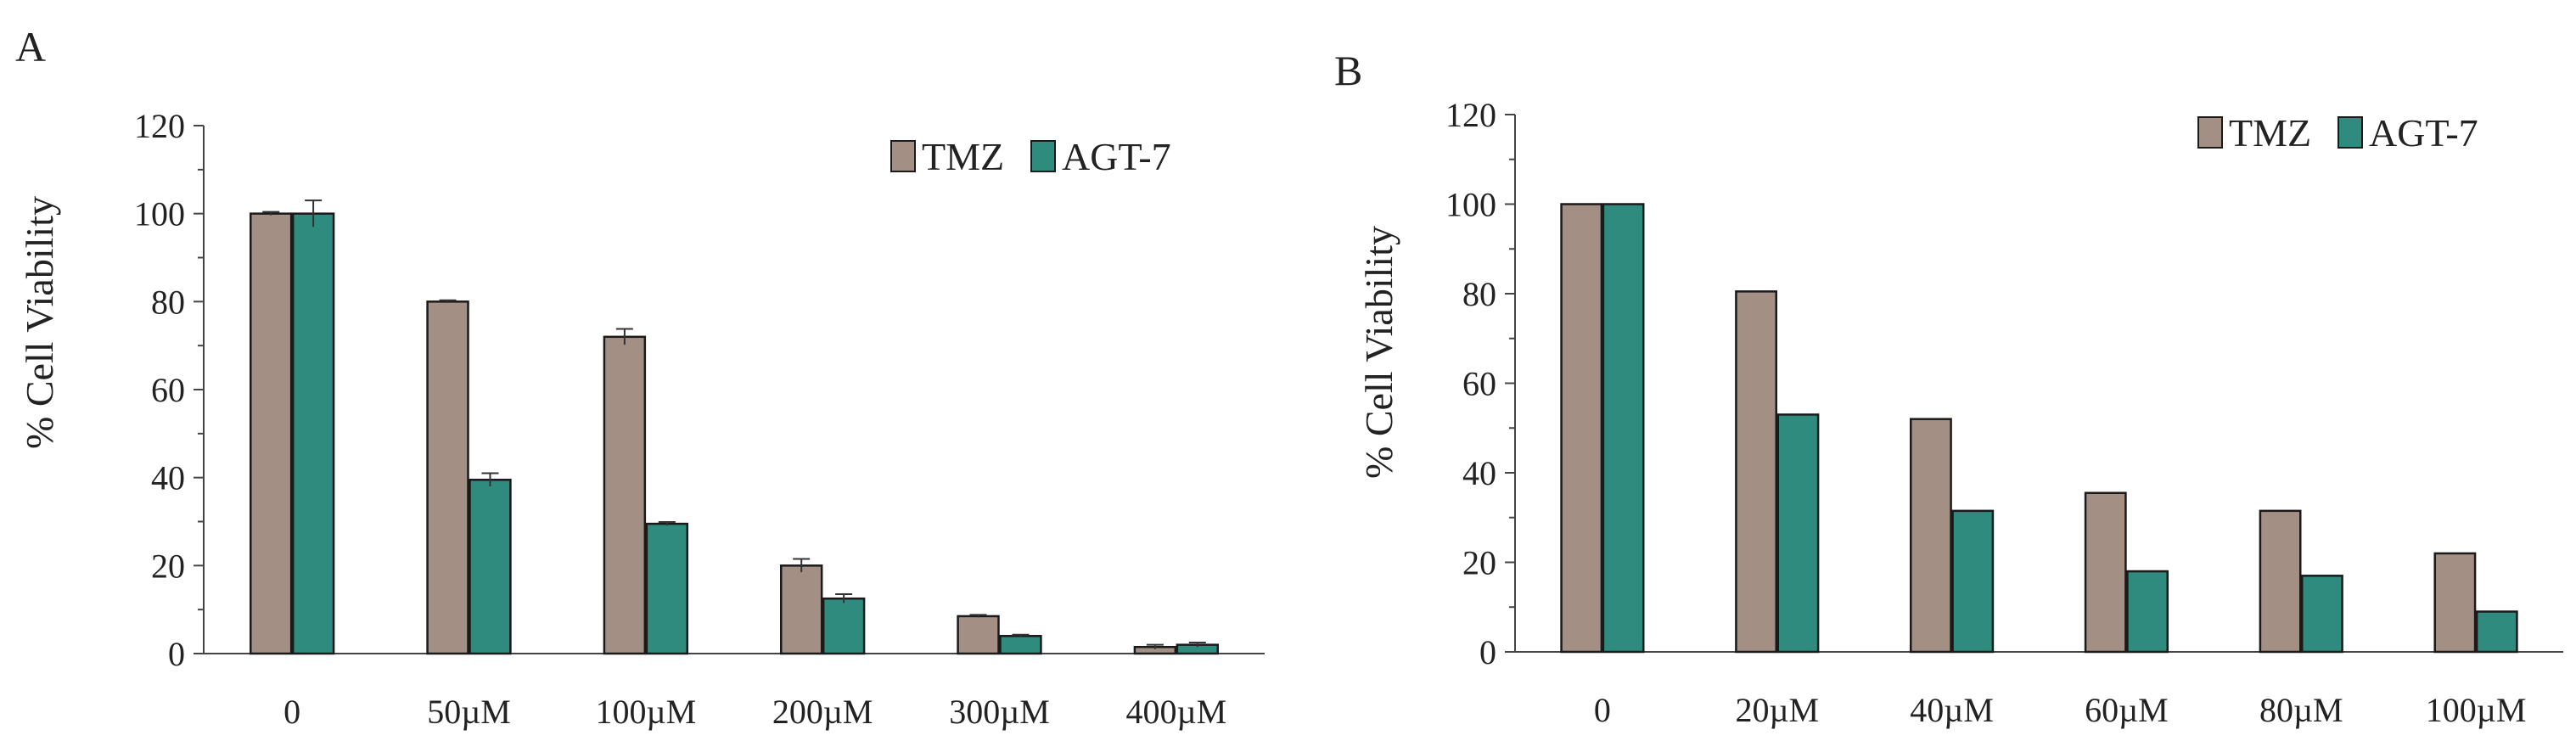  I want to click on panel-b-y-tick-label: 0, so click(1487, 652).